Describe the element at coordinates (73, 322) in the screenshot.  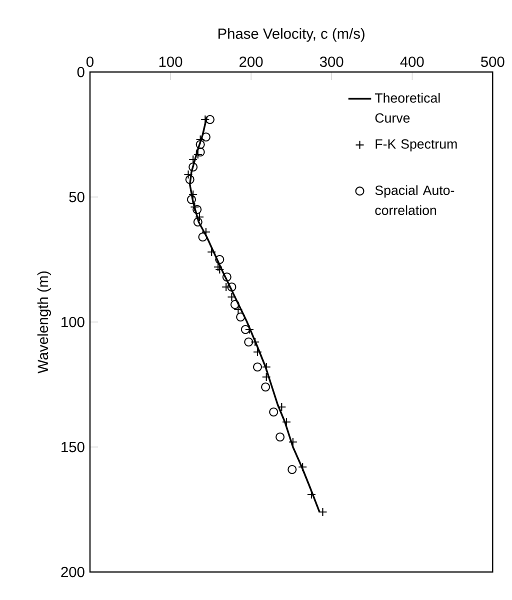
I see `y-tick-label: 100` at that location.